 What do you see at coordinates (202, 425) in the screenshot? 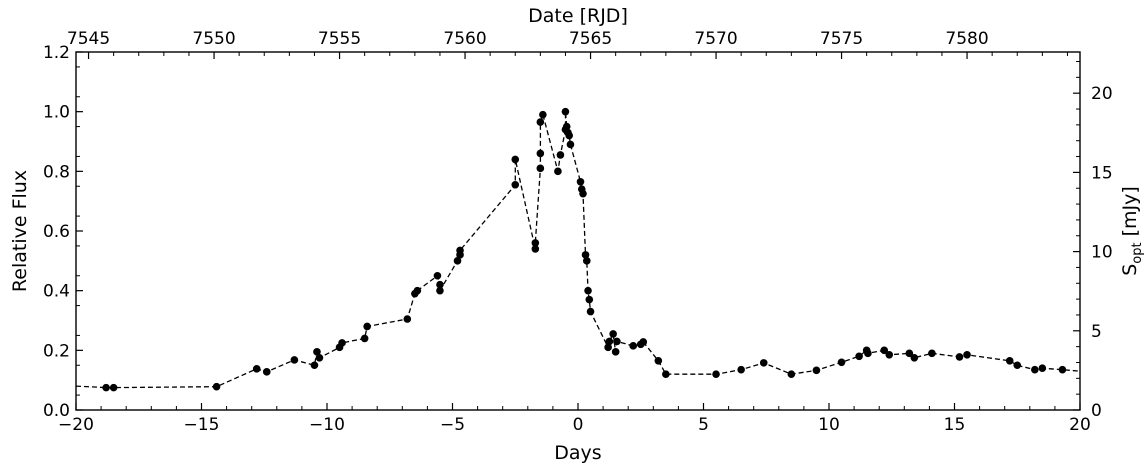
I see `x-tick-label: −15` at bounding box center [202, 425].